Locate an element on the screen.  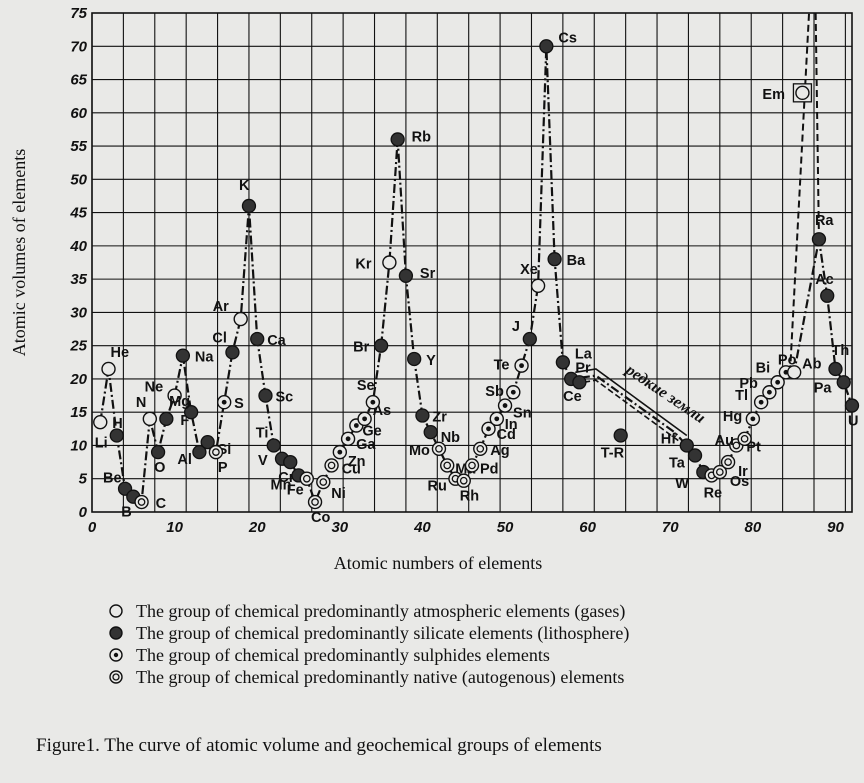
element-label: B is located at coordinates (126, 513).